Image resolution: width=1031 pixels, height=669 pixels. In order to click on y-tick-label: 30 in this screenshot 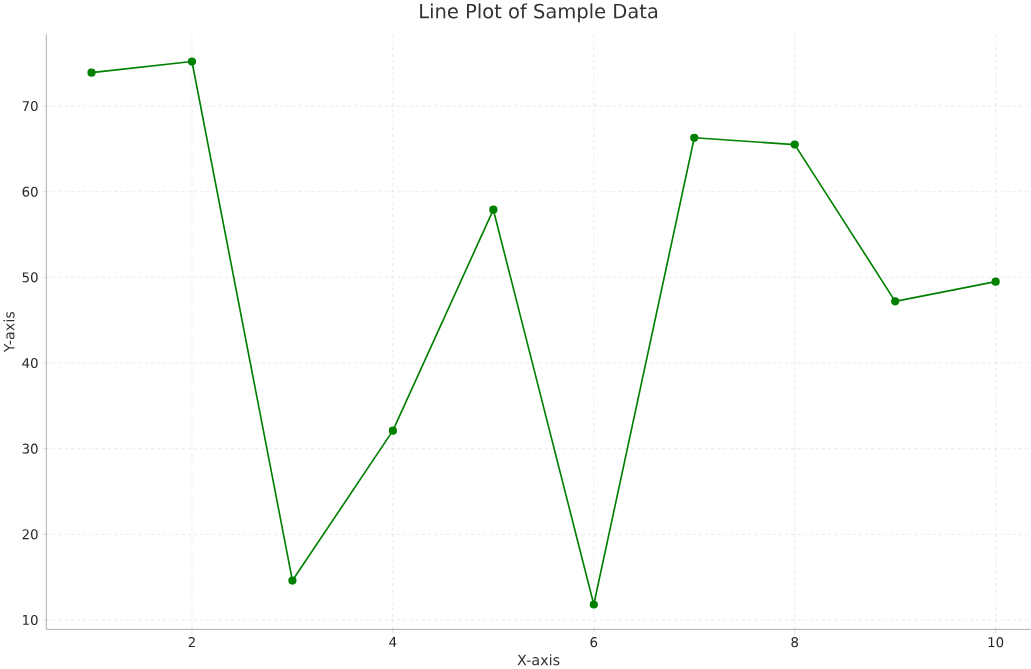, I will do `click(30, 448)`.